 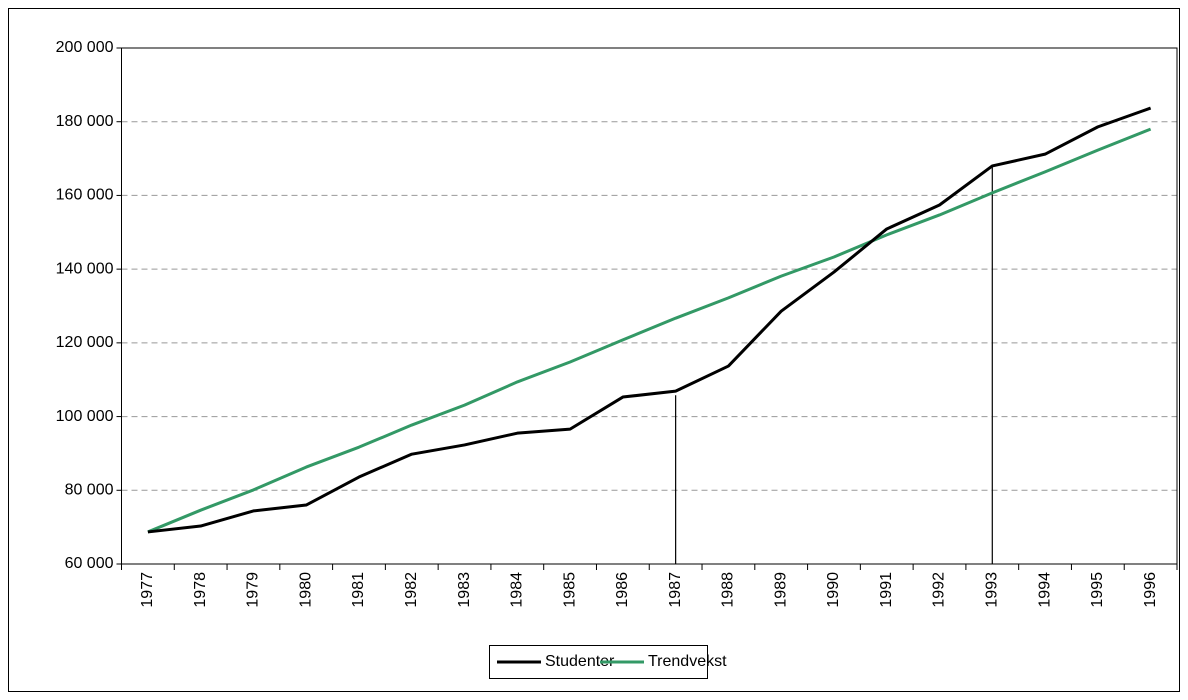 What do you see at coordinates (147, 590) in the screenshot?
I see `x-tick-label: 1977` at bounding box center [147, 590].